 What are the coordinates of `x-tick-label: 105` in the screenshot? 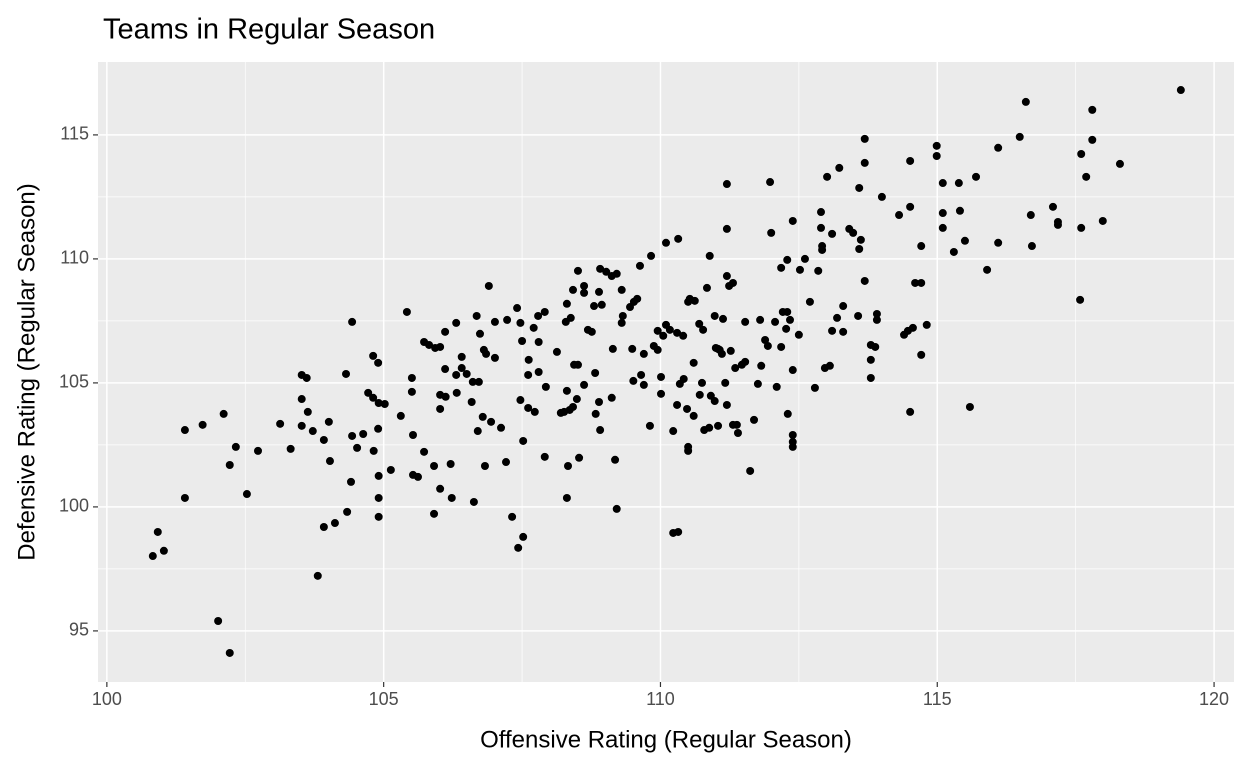 It's located at (384, 699).